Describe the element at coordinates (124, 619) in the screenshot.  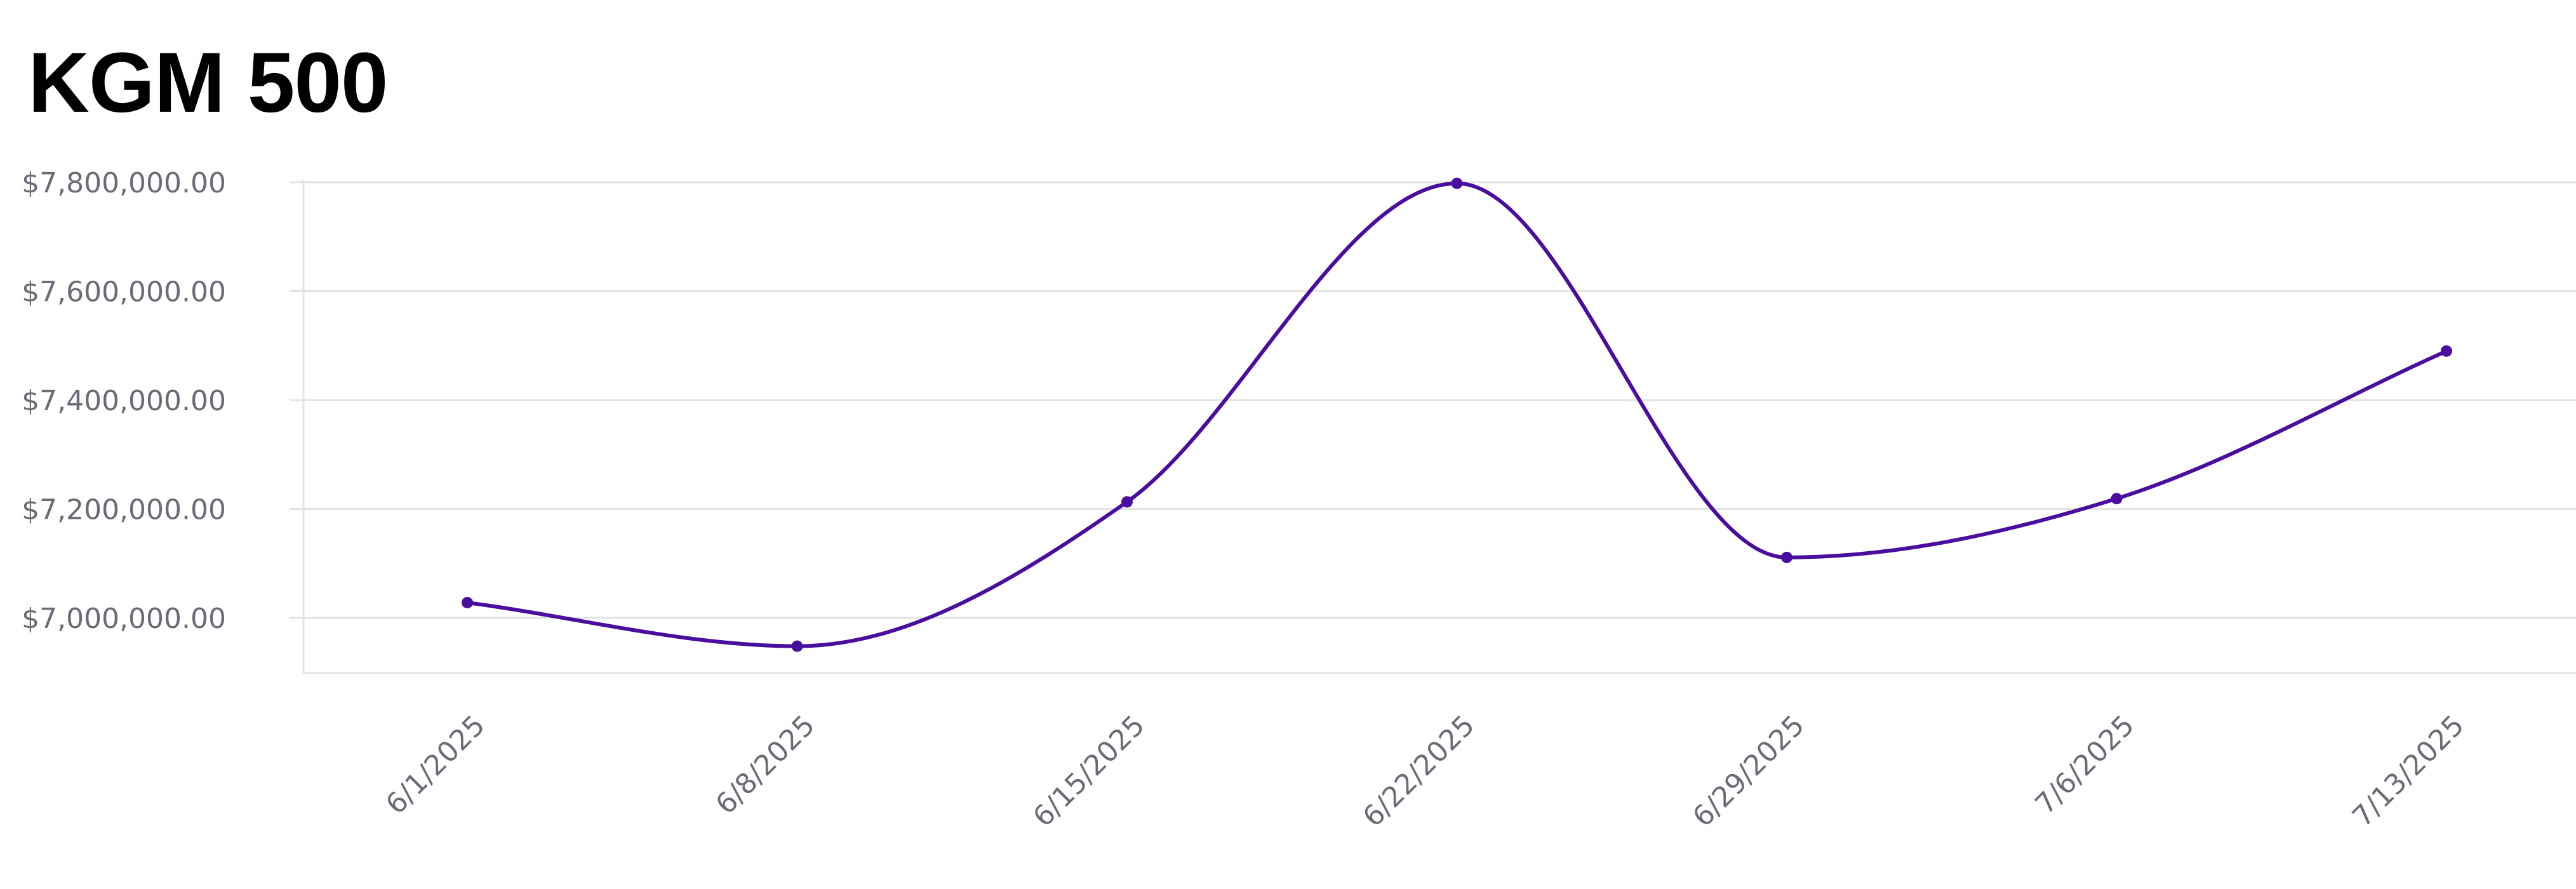
I see `y-tick-label: $7,000,000.00` at that location.